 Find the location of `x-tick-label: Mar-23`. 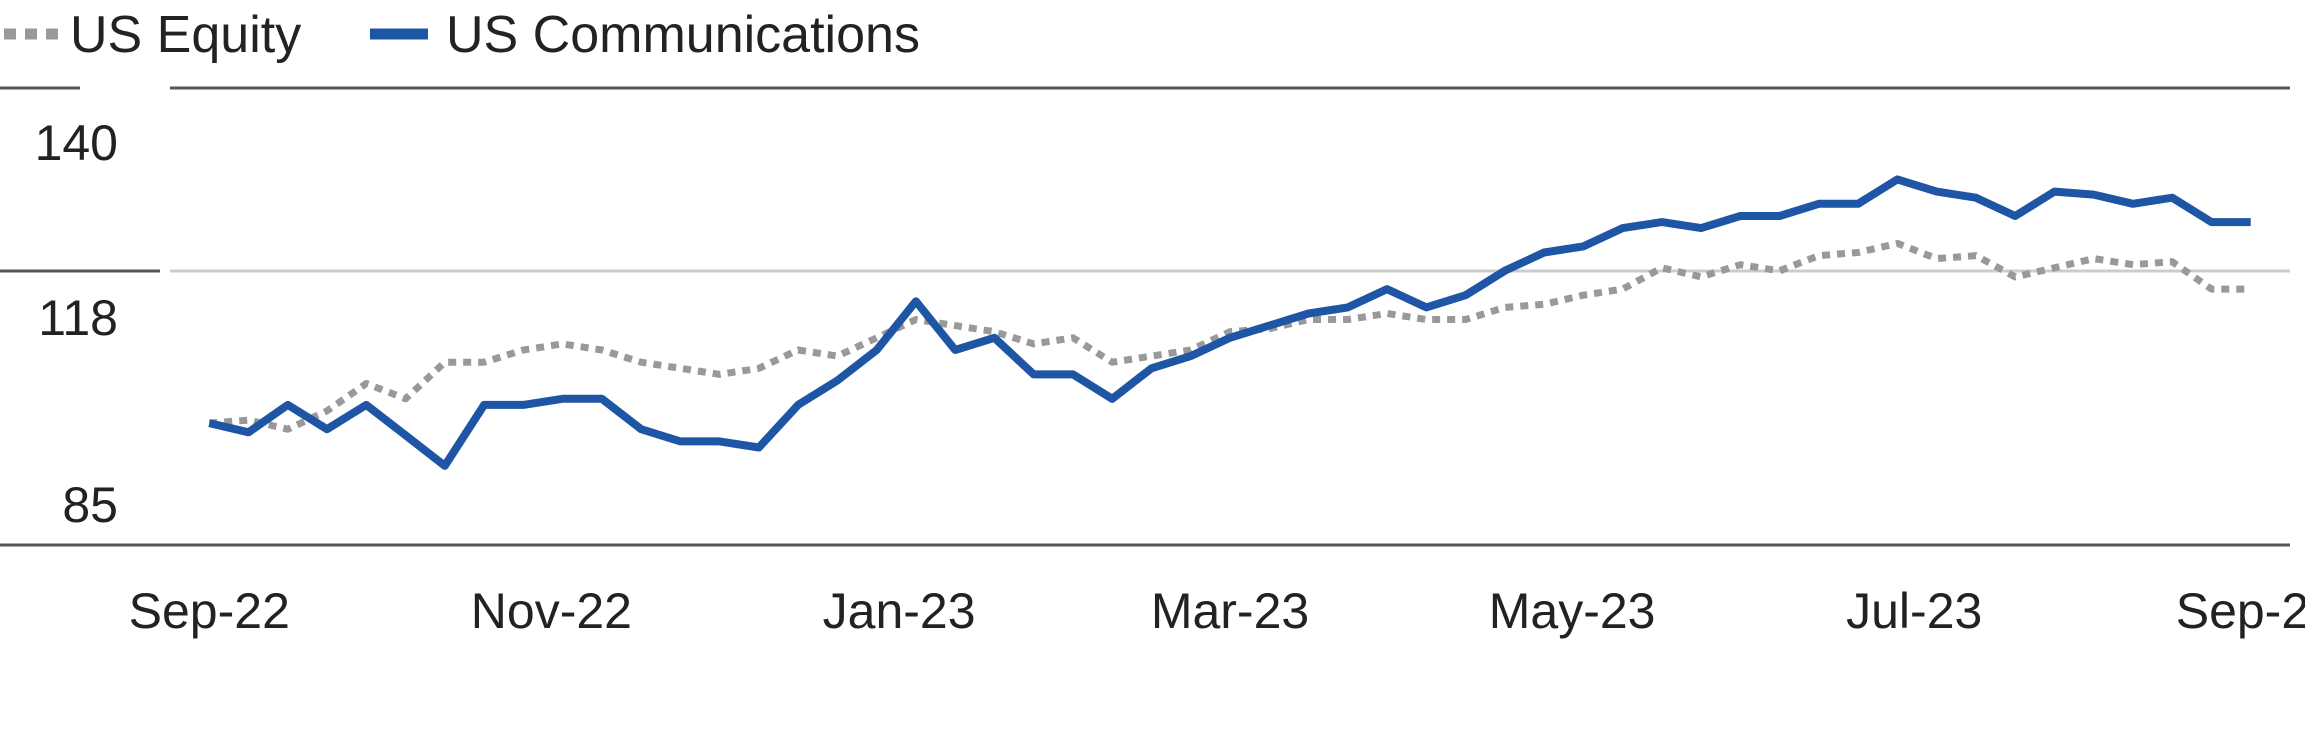

x-tick-label: Mar-23 is located at coordinates (1230, 611).